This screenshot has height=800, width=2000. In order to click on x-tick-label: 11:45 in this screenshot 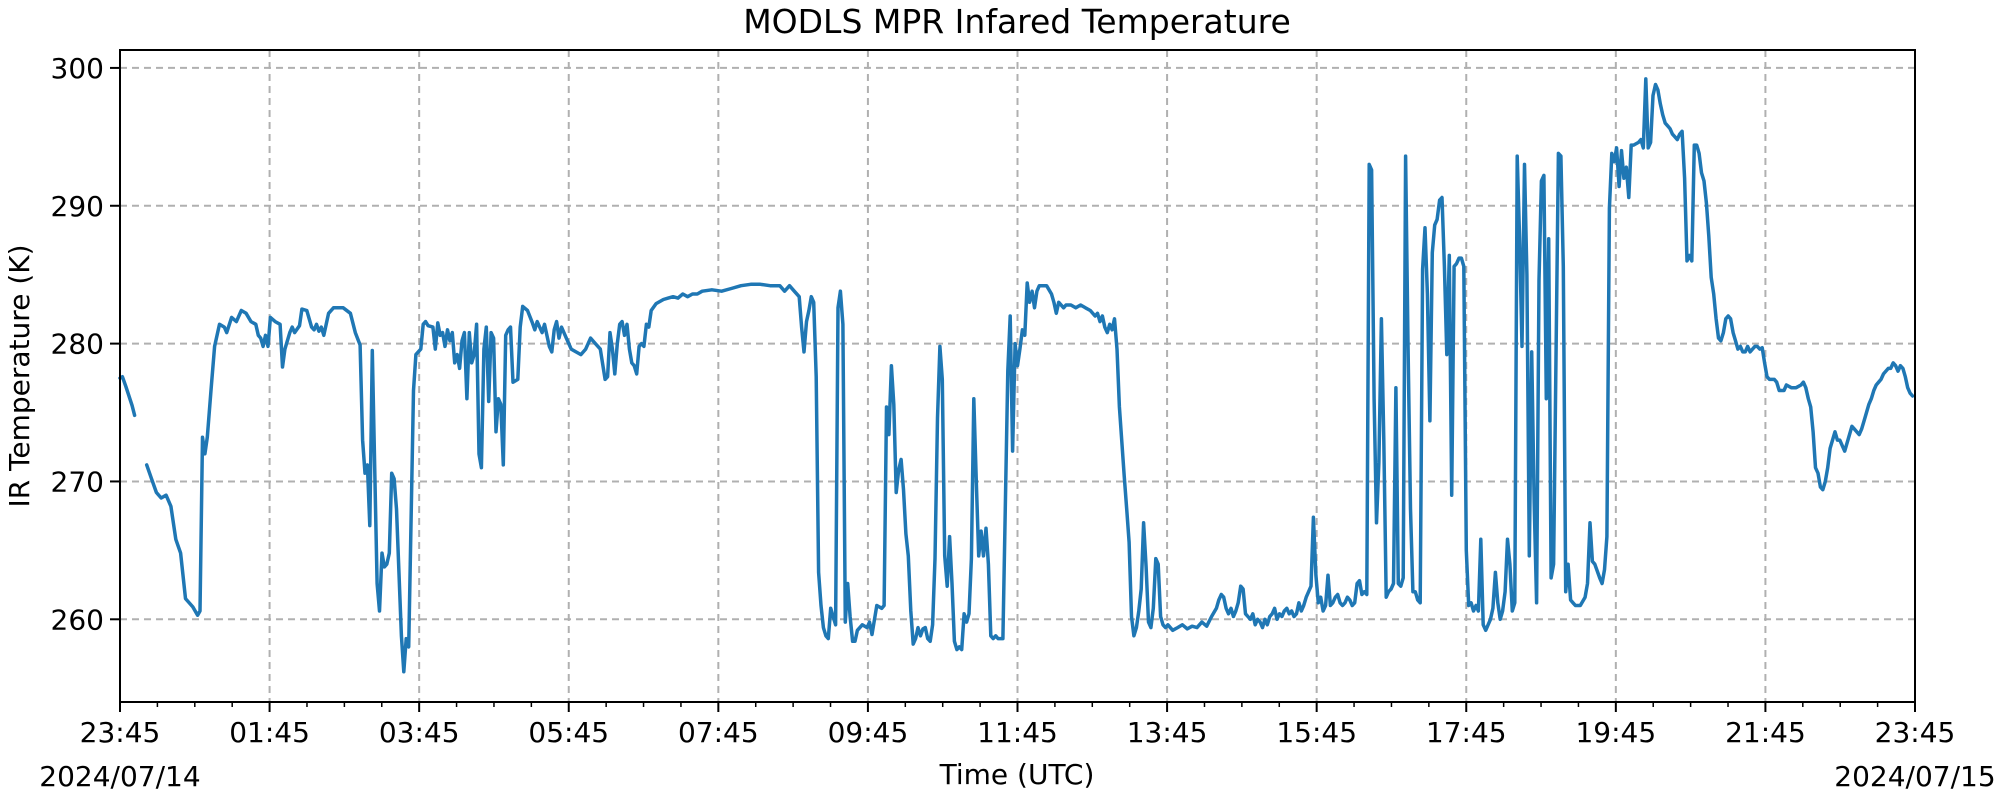, I will do `click(1017, 732)`.